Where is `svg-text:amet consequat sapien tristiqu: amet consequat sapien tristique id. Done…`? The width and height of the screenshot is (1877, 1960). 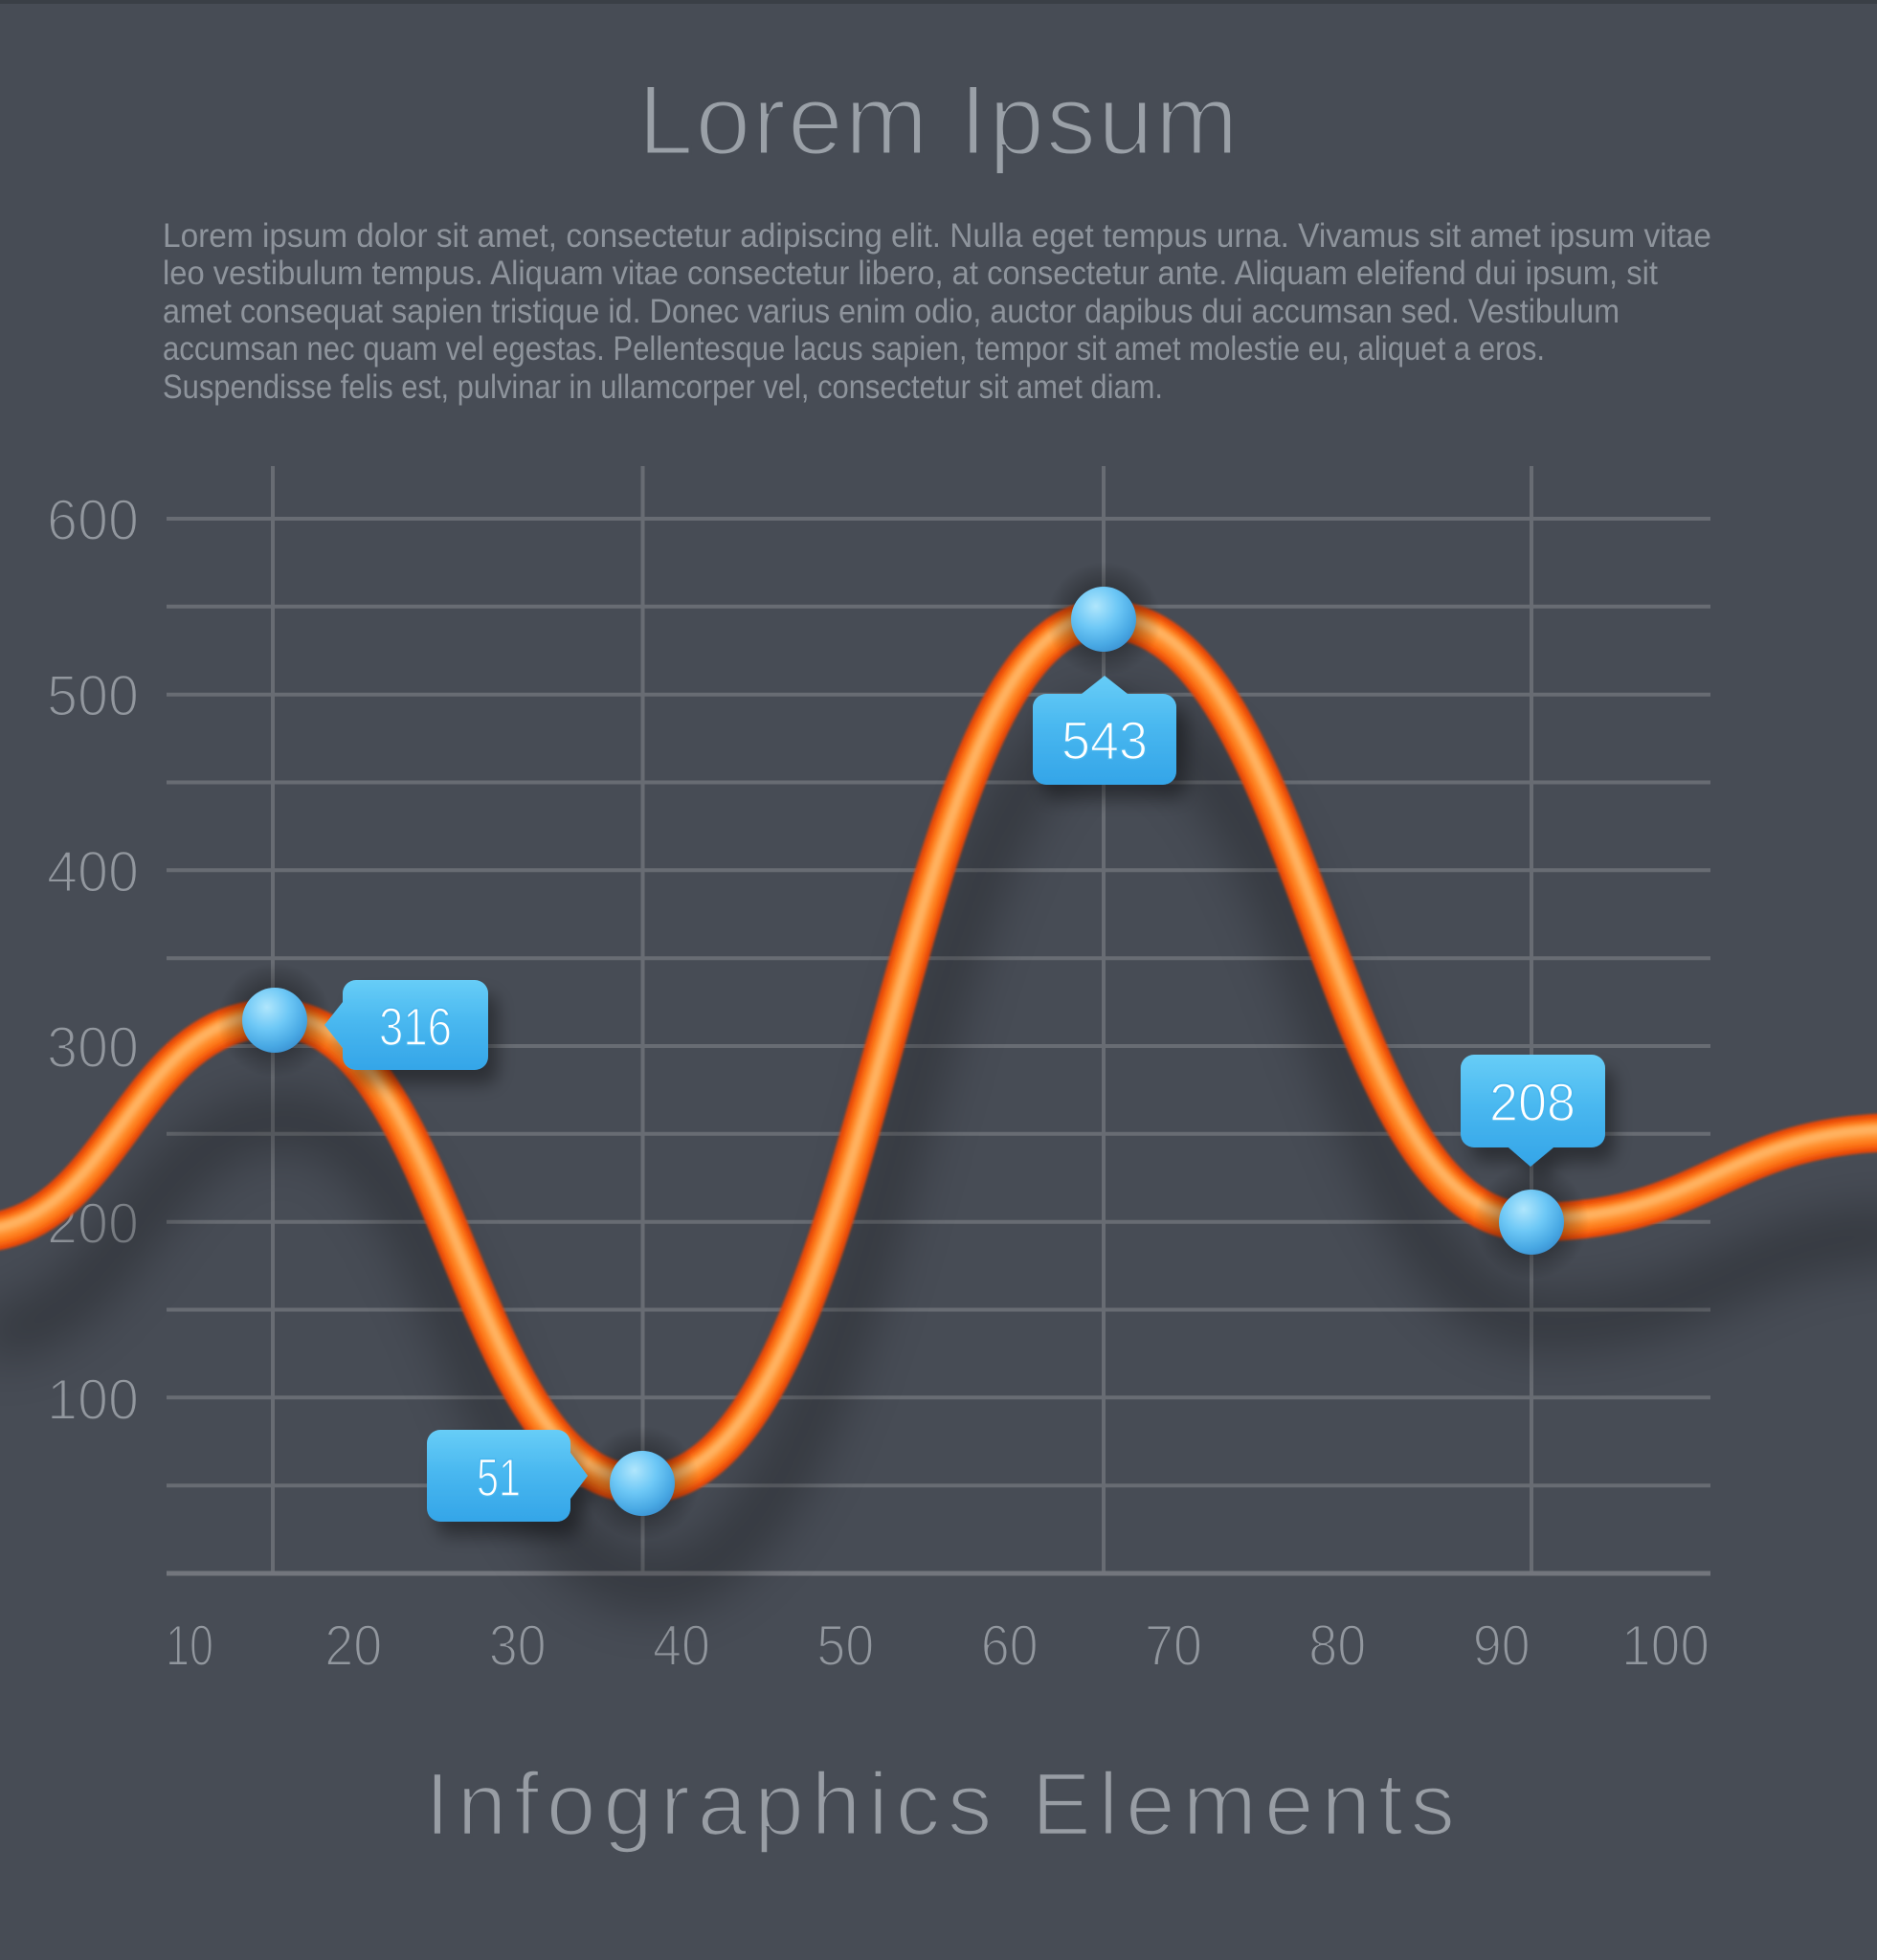
svg-text:amet consequat sapien tristiqu: amet consequat sapien tristique id. Done… is located at coordinates (891, 312).